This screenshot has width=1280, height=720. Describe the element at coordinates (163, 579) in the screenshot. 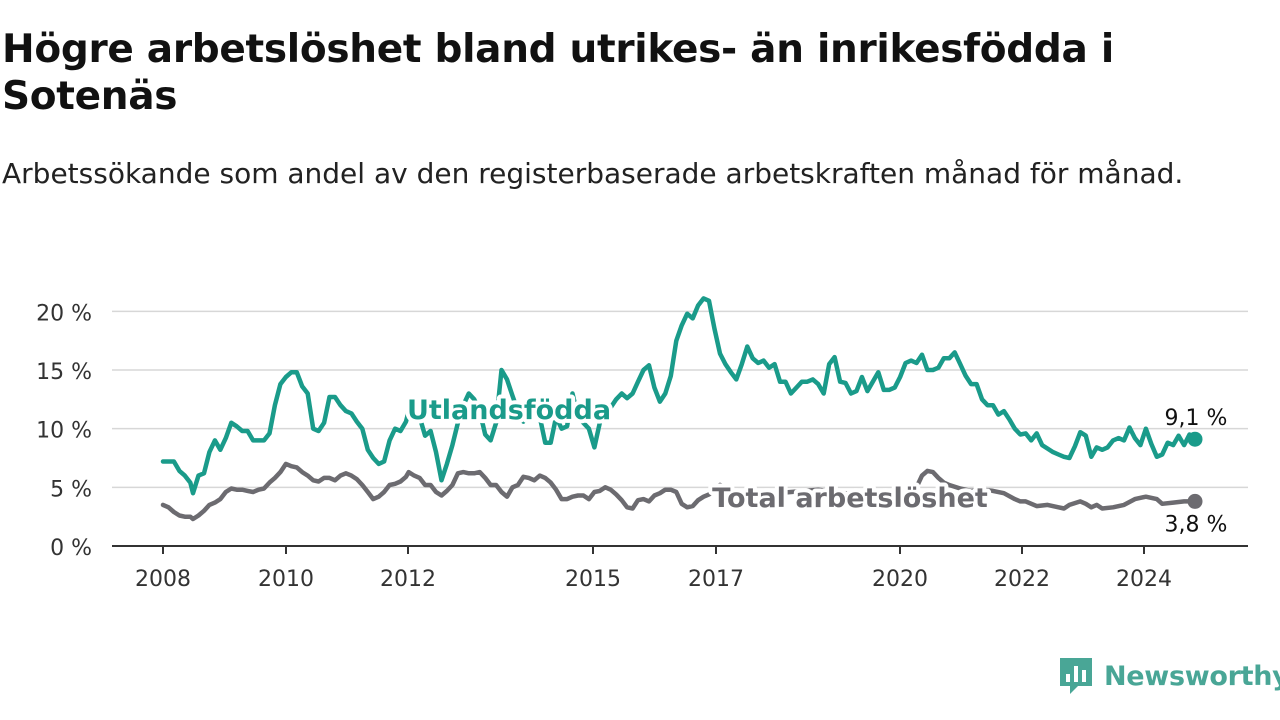

I see `x-tick-label: 2008` at that location.